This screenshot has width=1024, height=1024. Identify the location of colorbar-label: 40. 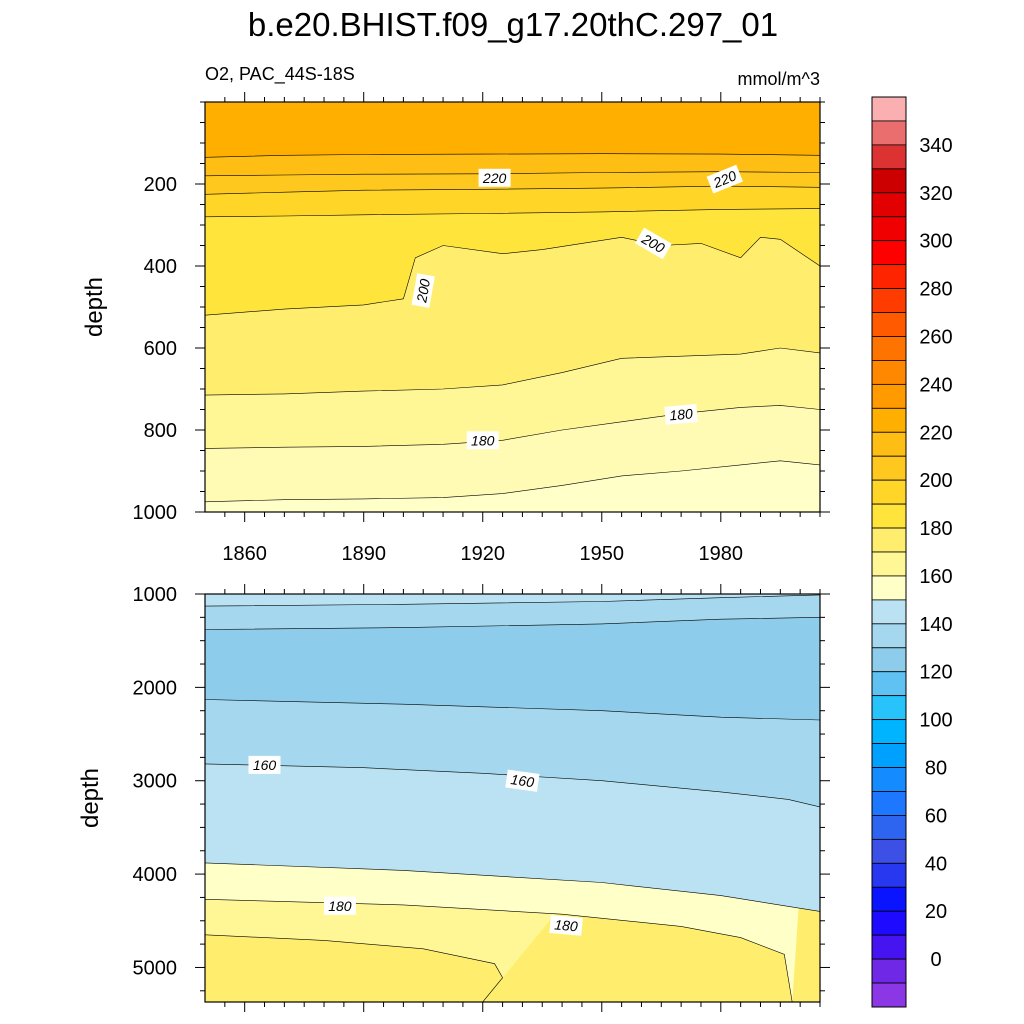
(936, 864).